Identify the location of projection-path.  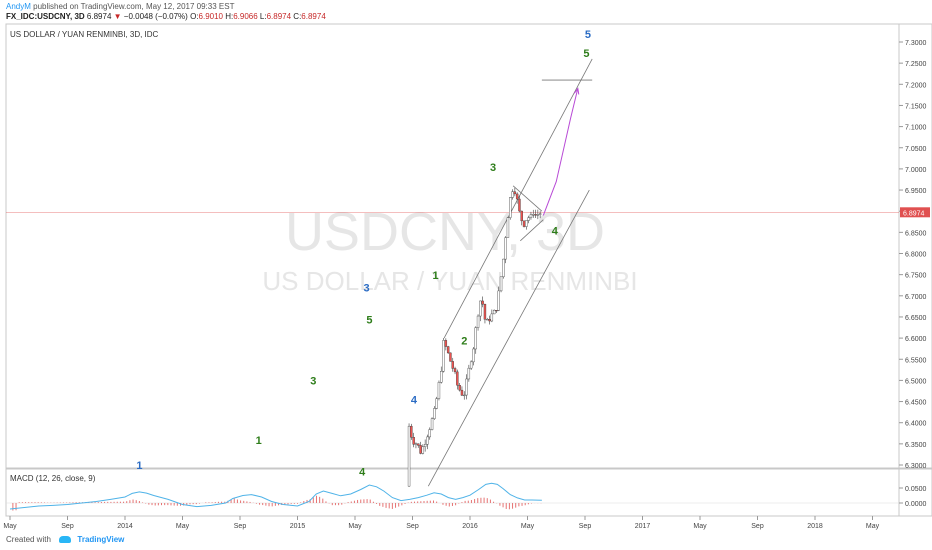
(560, 152).